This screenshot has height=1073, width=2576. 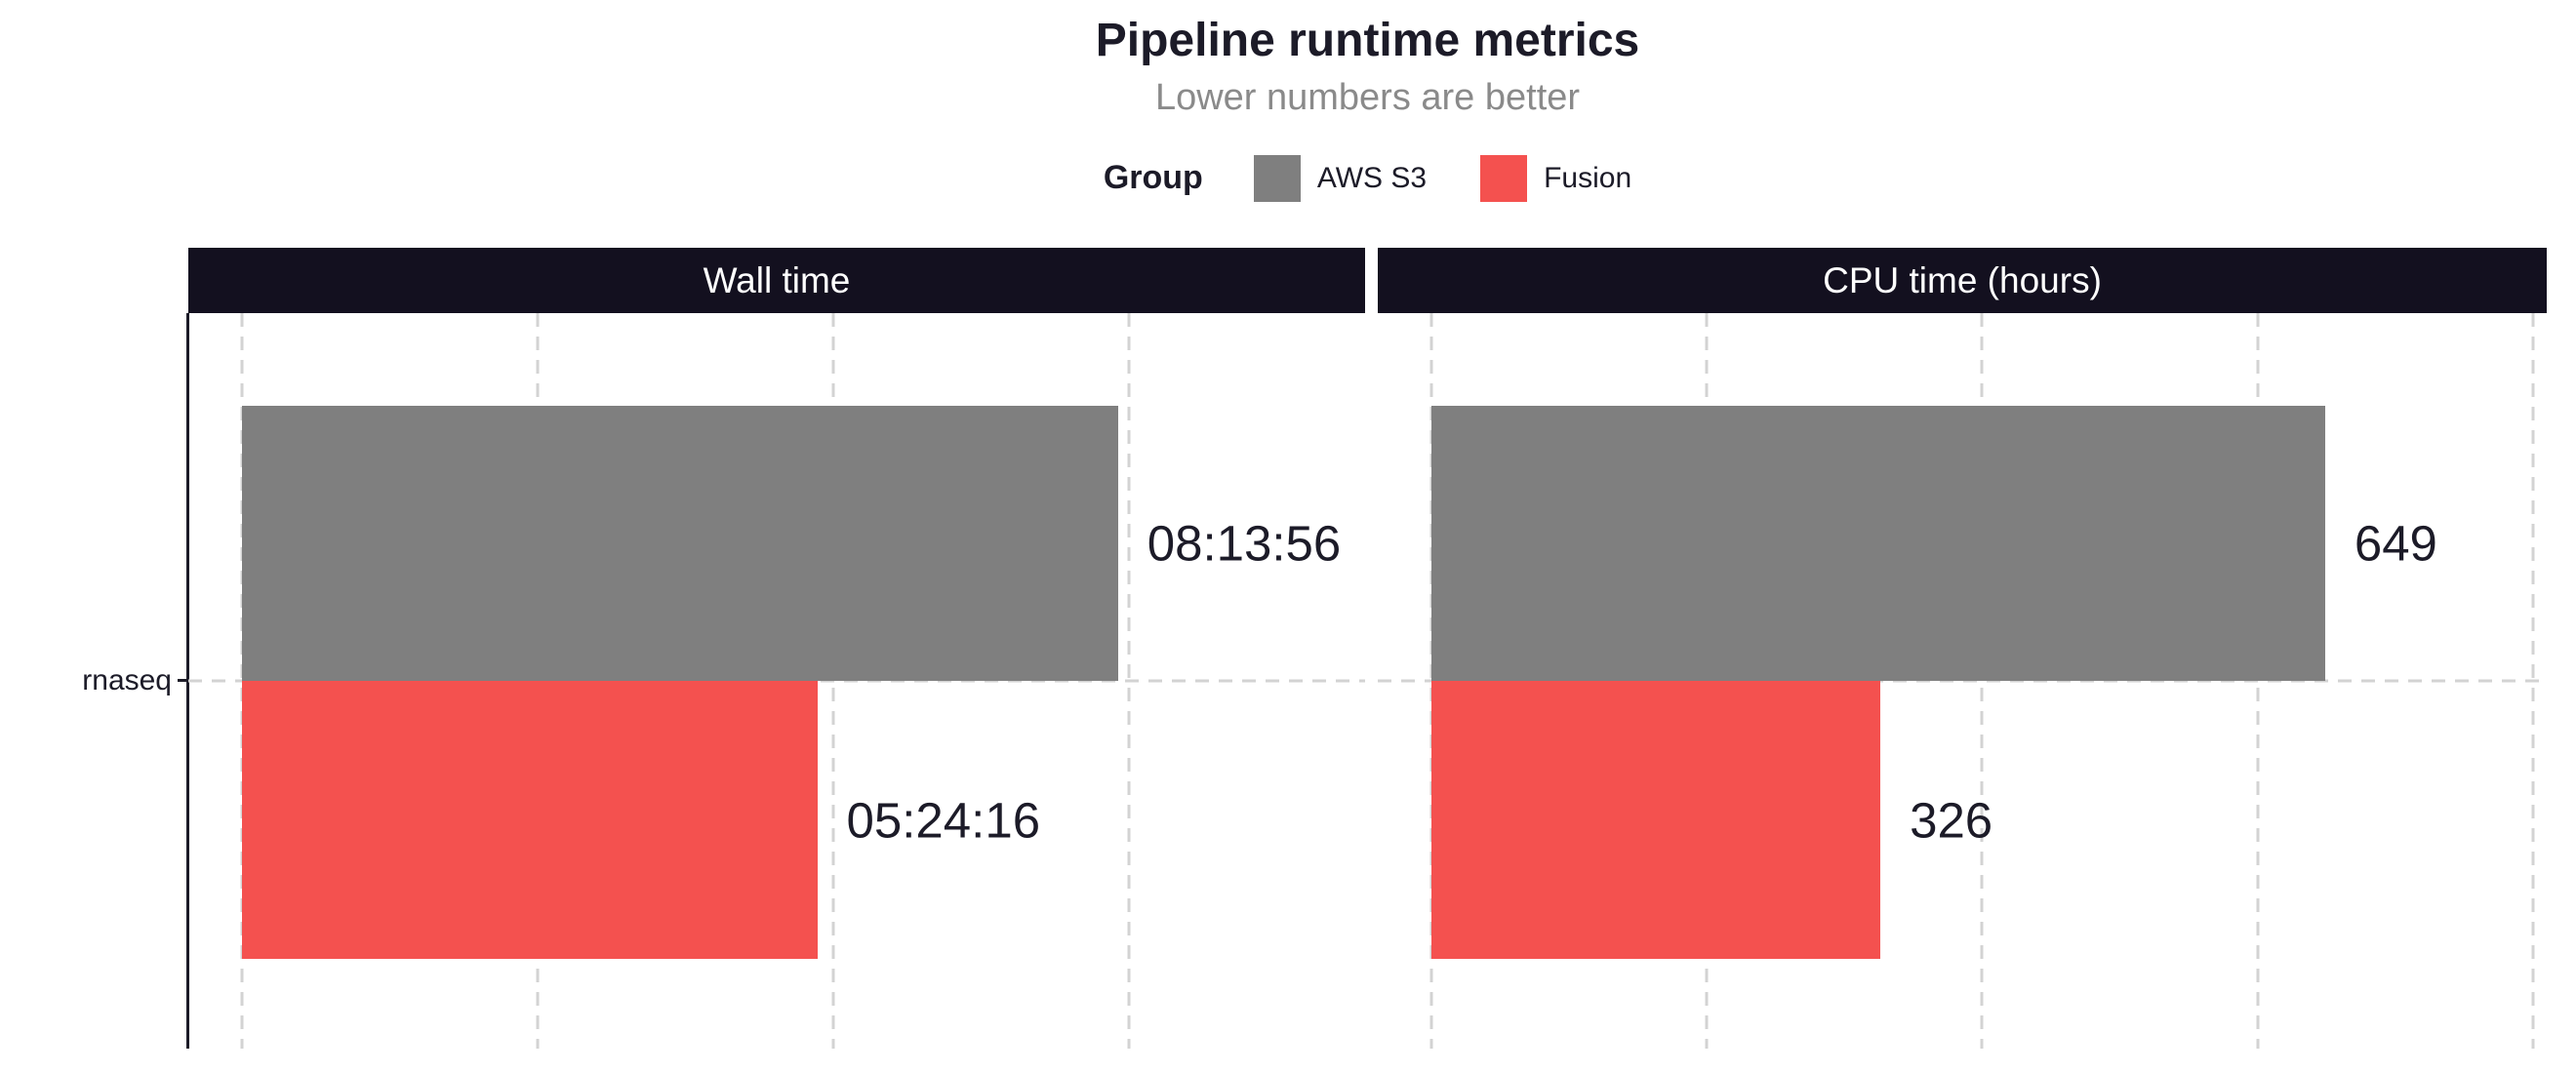 I want to click on legend: Group AWS S3 Fusion, so click(x=1367, y=178).